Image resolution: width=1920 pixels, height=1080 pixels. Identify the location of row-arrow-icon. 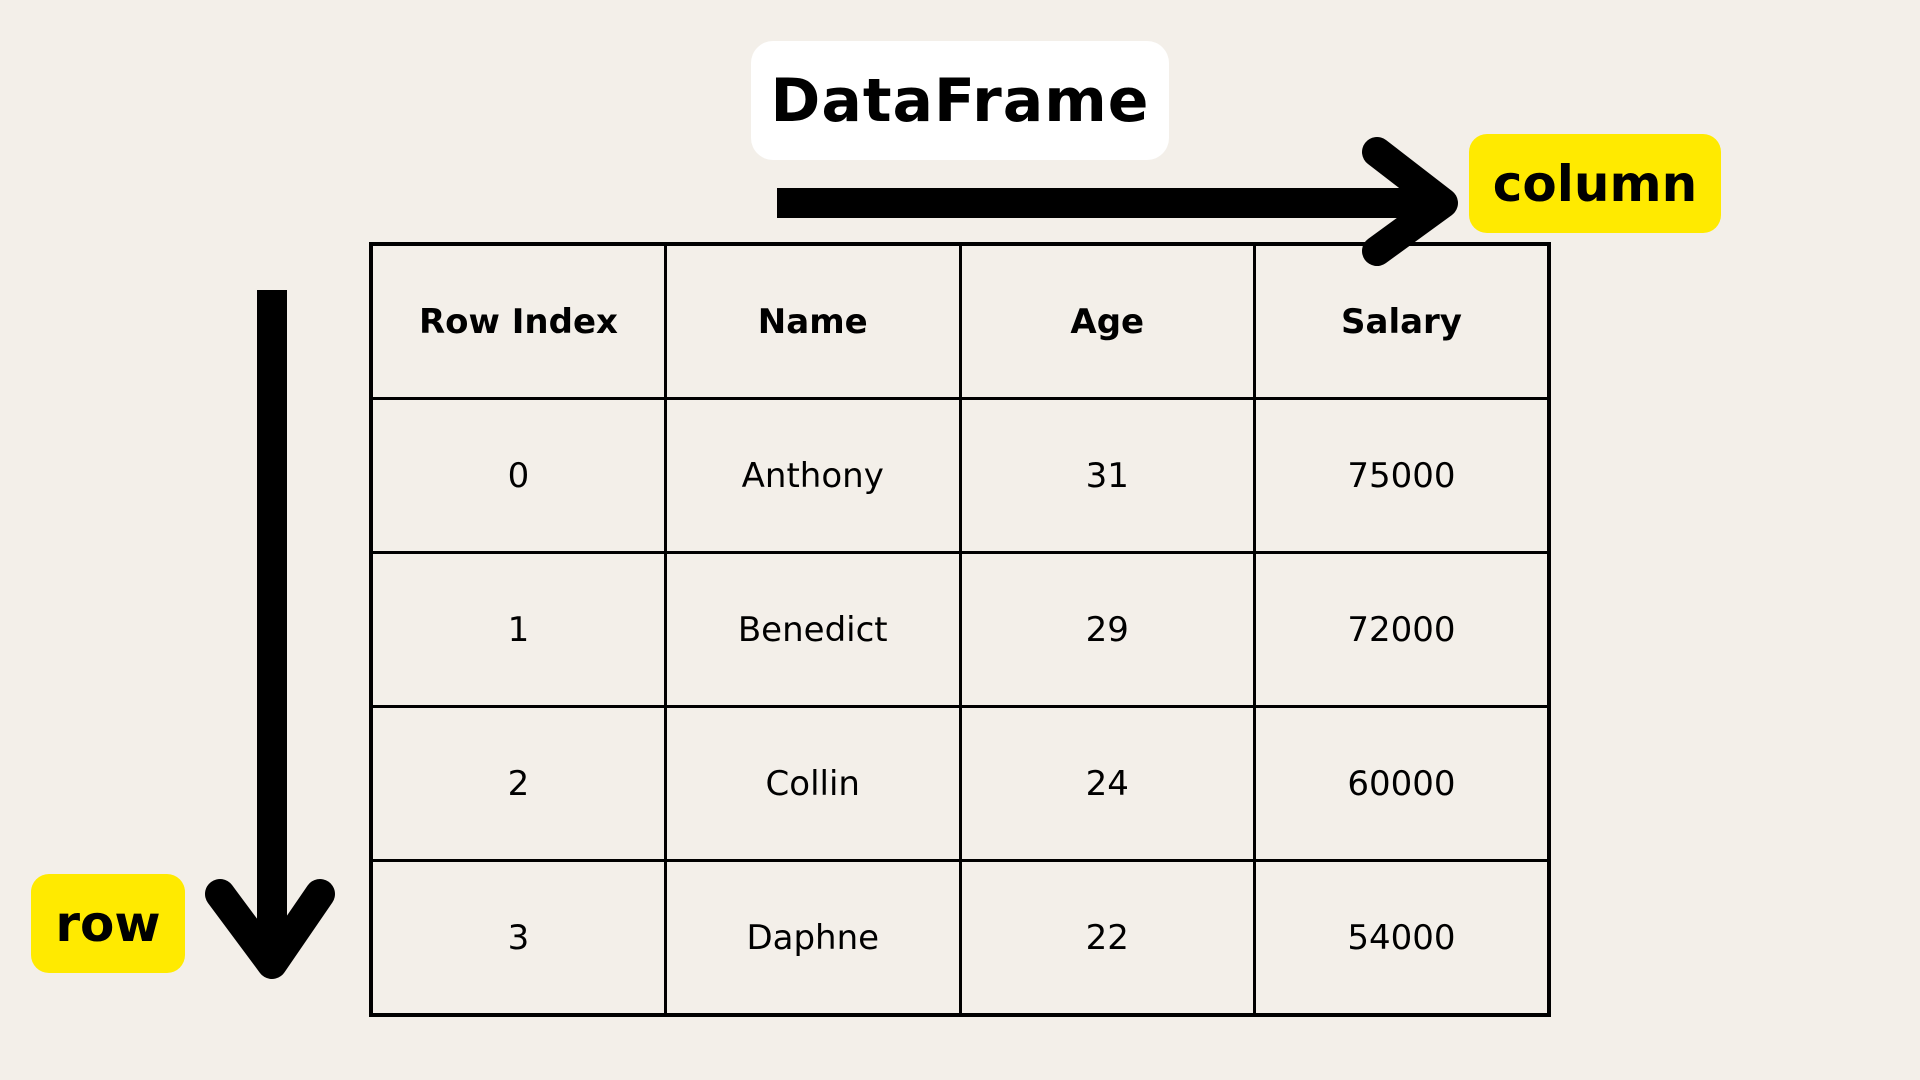
(270, 634).